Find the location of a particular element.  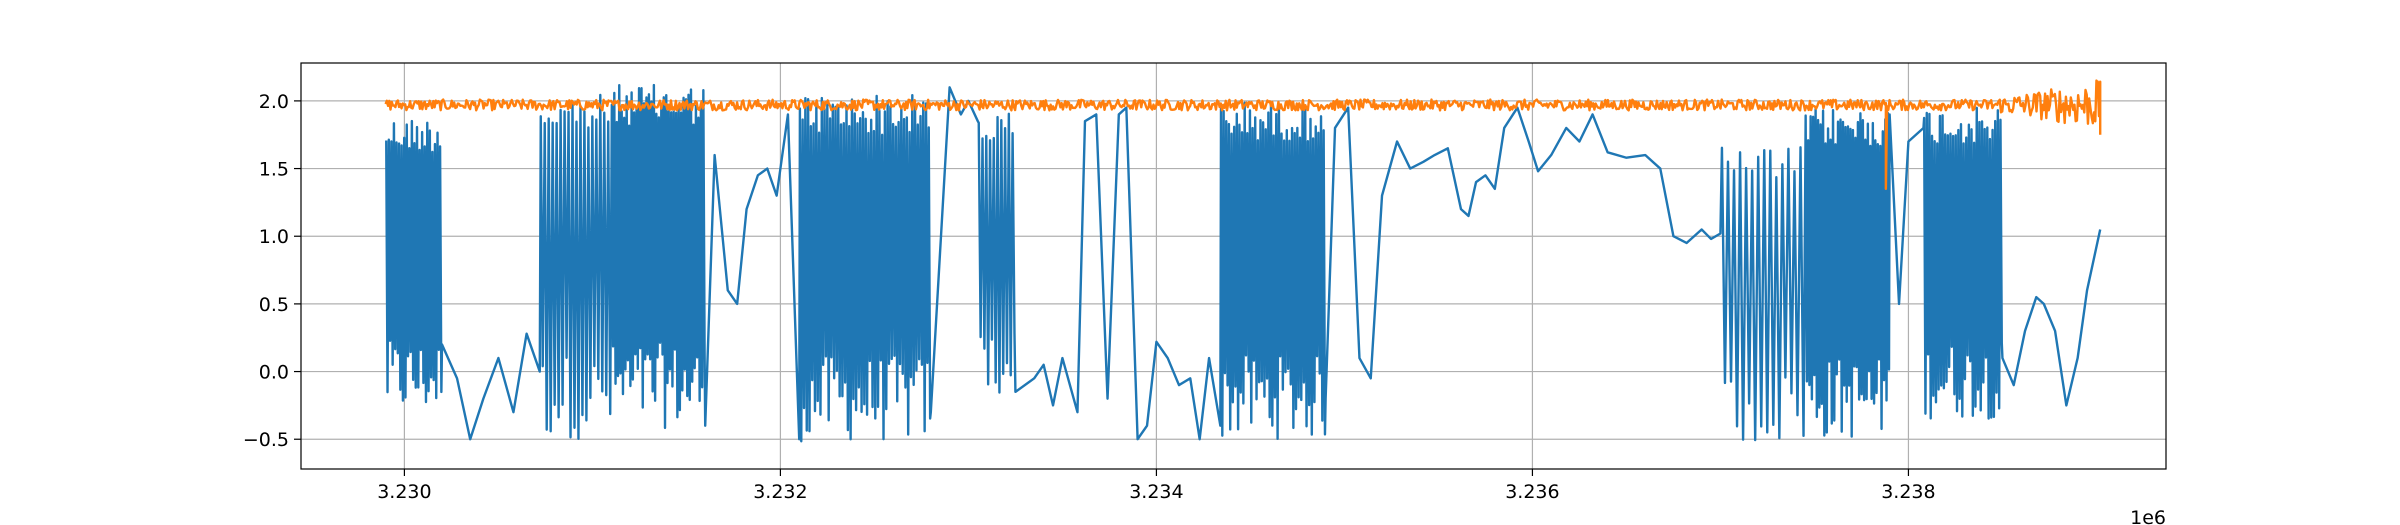

y-tick-label: 1.0 is located at coordinates (274, 237).